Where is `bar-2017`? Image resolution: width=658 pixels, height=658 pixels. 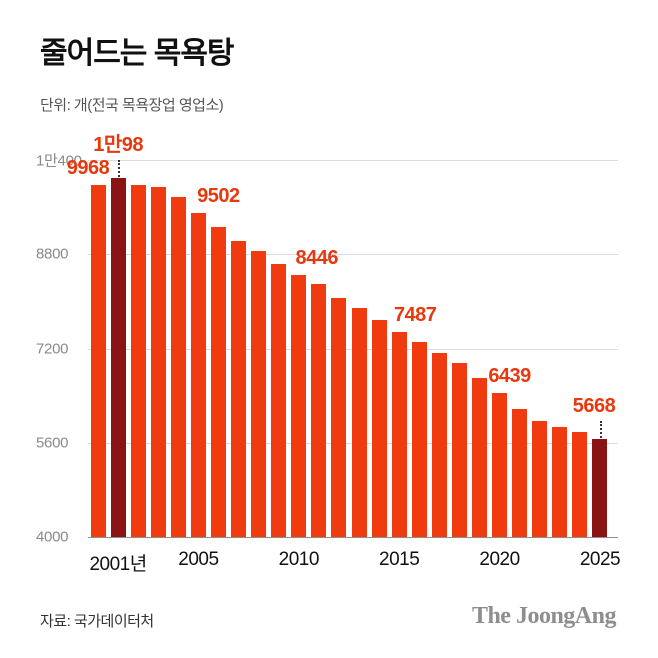
bar-2017 is located at coordinates (439, 445).